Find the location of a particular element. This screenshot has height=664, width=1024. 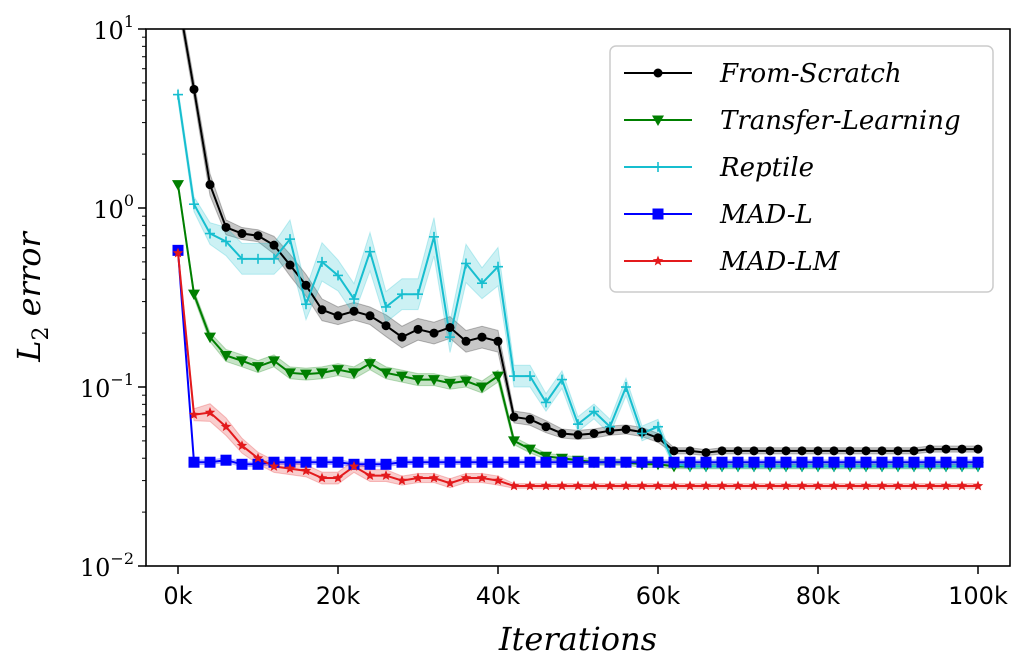

x-tick-label-0: 0k is located at coordinates (177, 596).